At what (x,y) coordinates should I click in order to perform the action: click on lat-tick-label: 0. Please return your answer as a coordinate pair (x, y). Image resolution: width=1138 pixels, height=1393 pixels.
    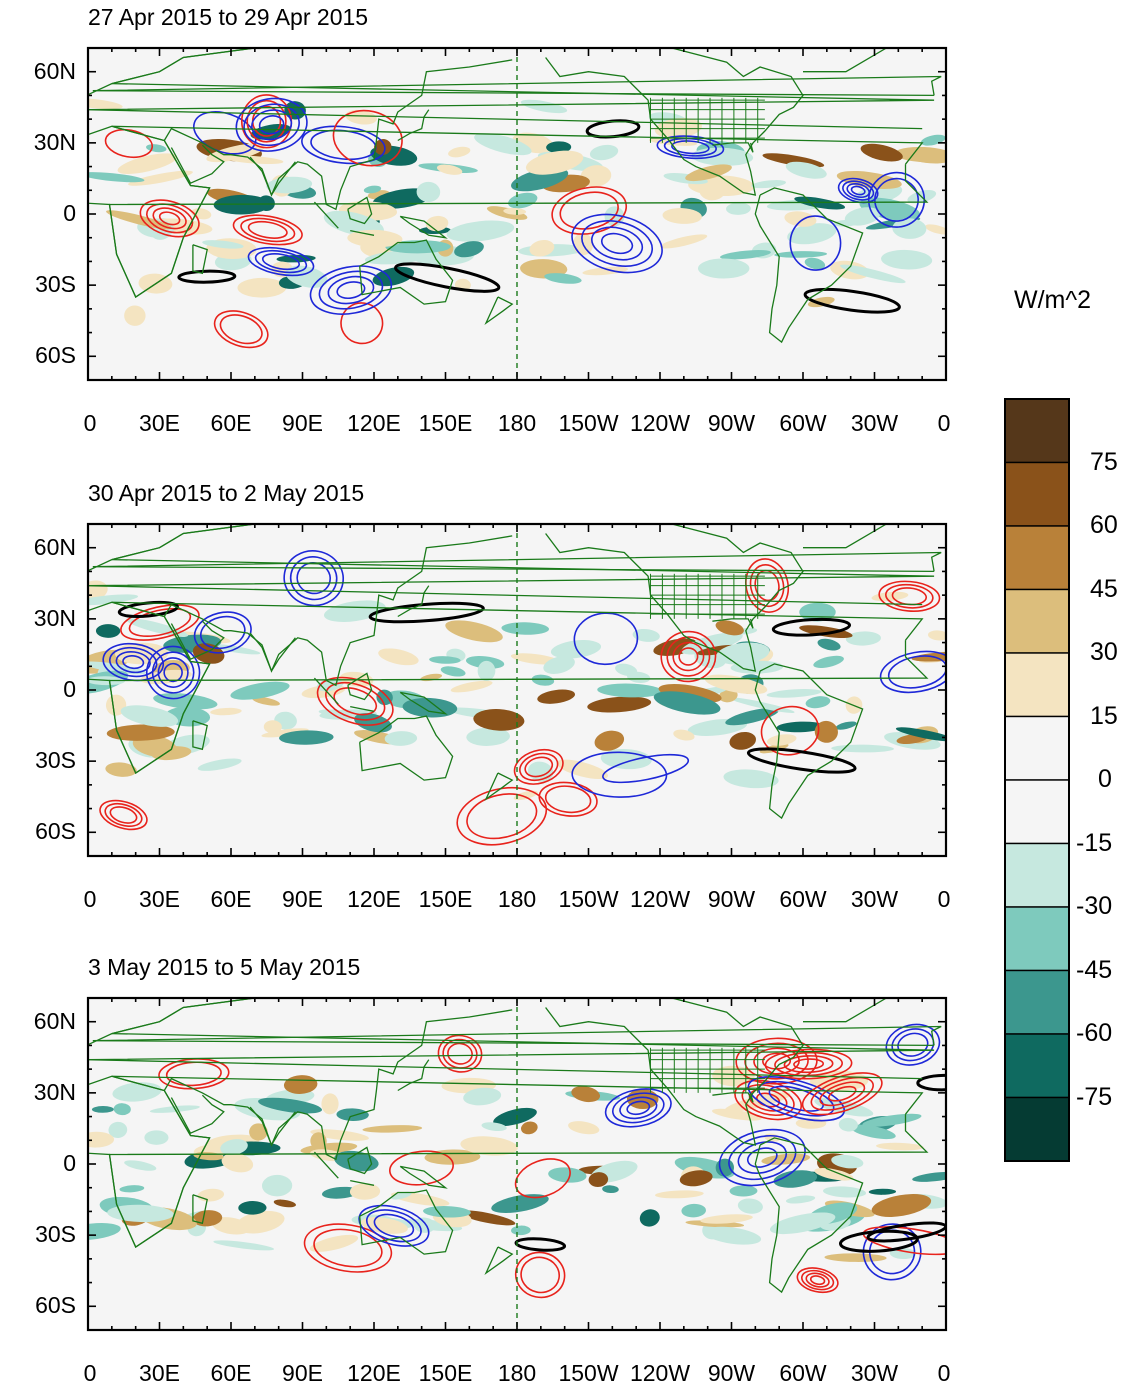
    Looking at the image, I should click on (69, 213).